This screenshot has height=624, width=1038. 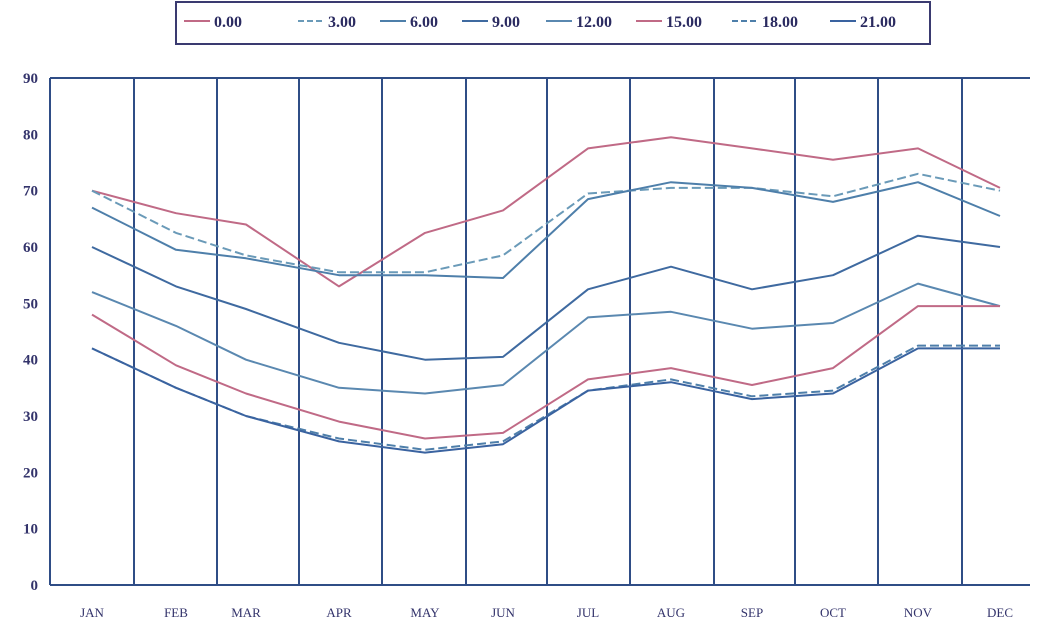 What do you see at coordinates (780, 22) in the screenshot?
I see `legend-label: 18.00` at bounding box center [780, 22].